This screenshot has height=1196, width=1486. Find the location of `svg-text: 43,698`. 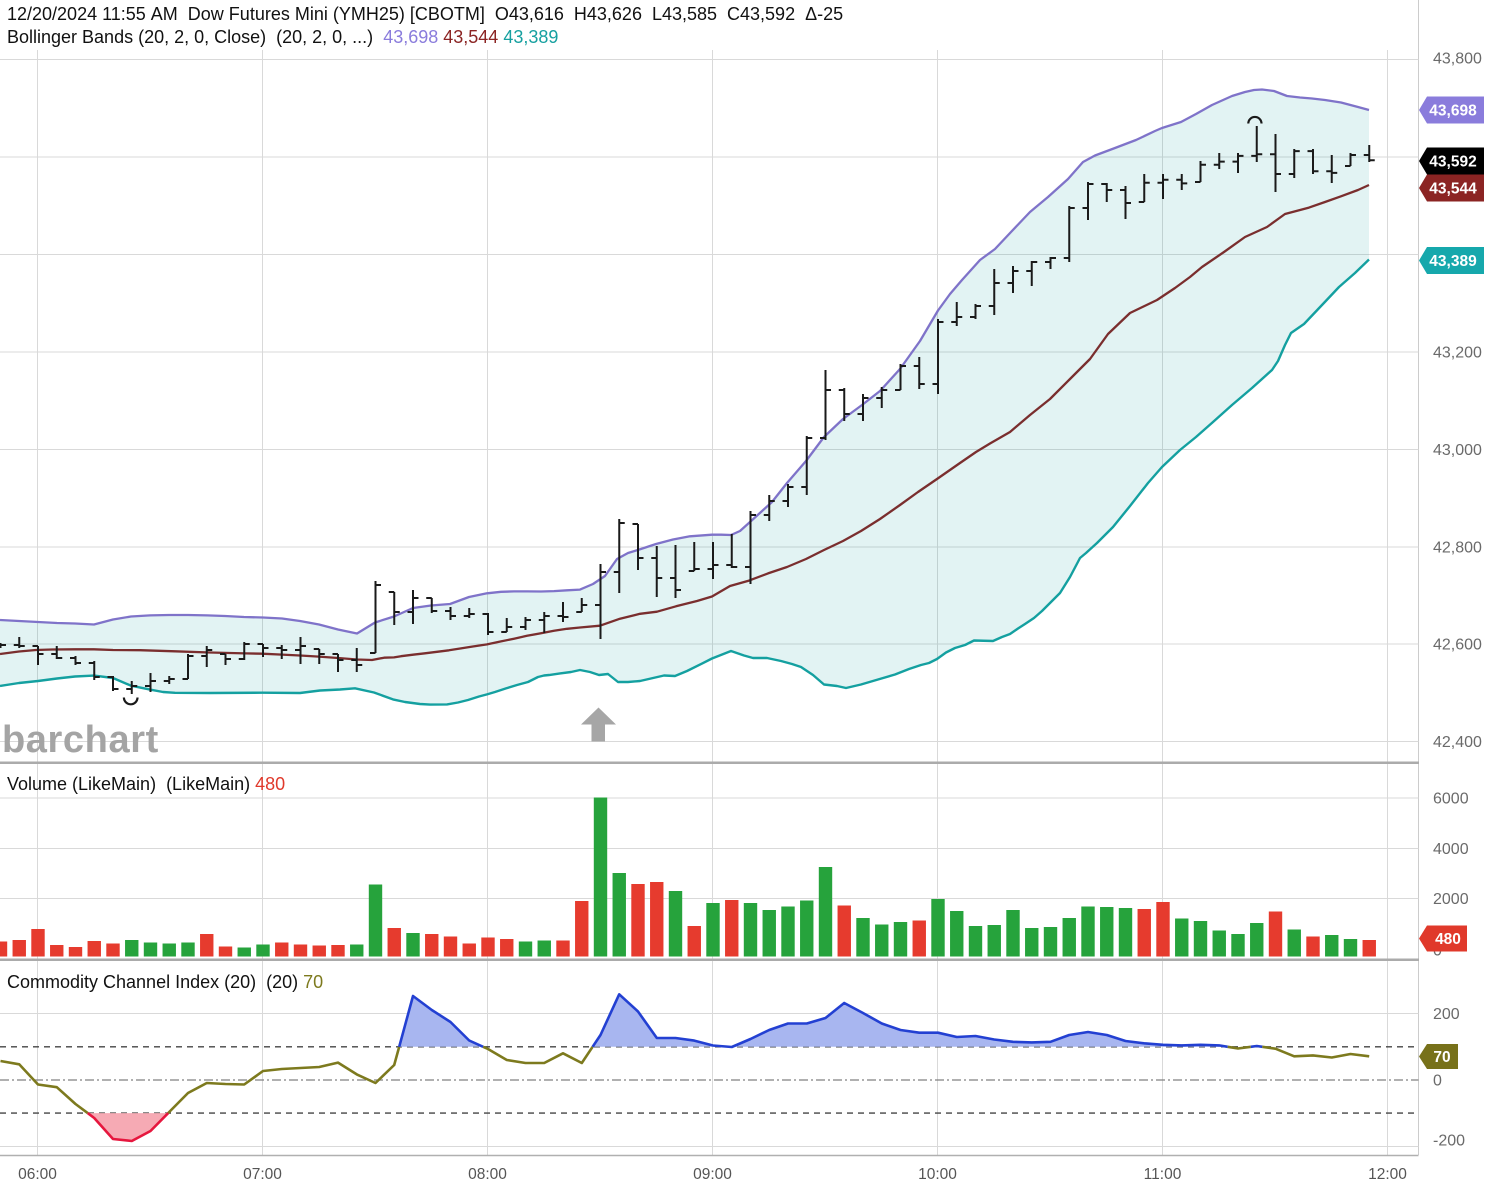

svg-text: 43,698 is located at coordinates (1453, 111).